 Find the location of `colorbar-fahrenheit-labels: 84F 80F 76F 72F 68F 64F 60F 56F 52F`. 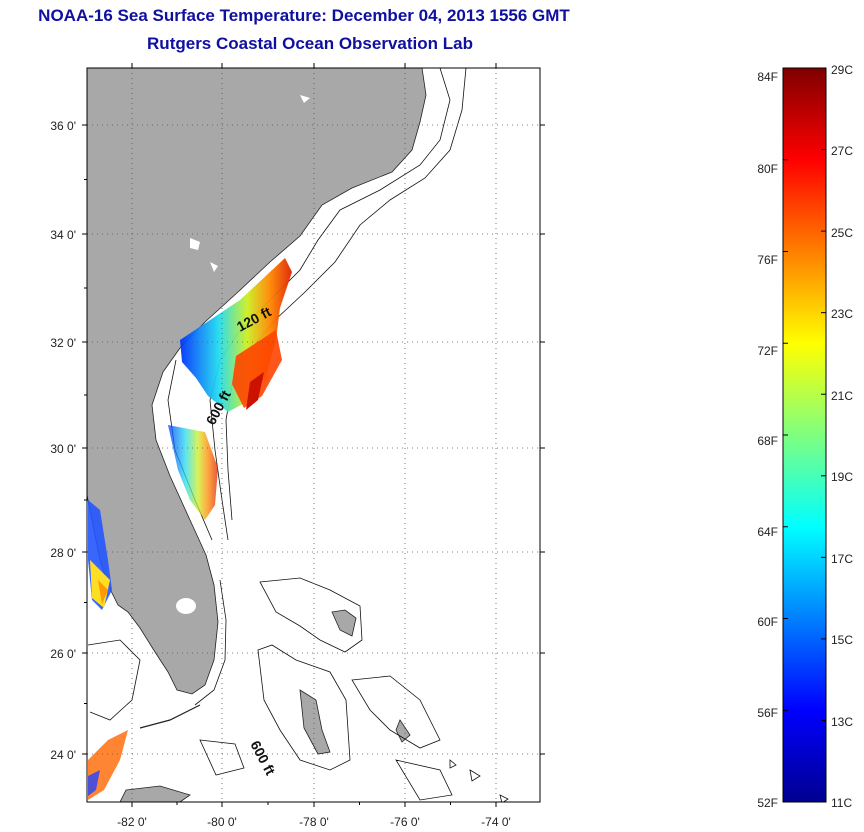

colorbar-fahrenheit-labels: 84F 80F 76F 72F 68F 64F 60F 56F 52F is located at coordinates (767, 440).